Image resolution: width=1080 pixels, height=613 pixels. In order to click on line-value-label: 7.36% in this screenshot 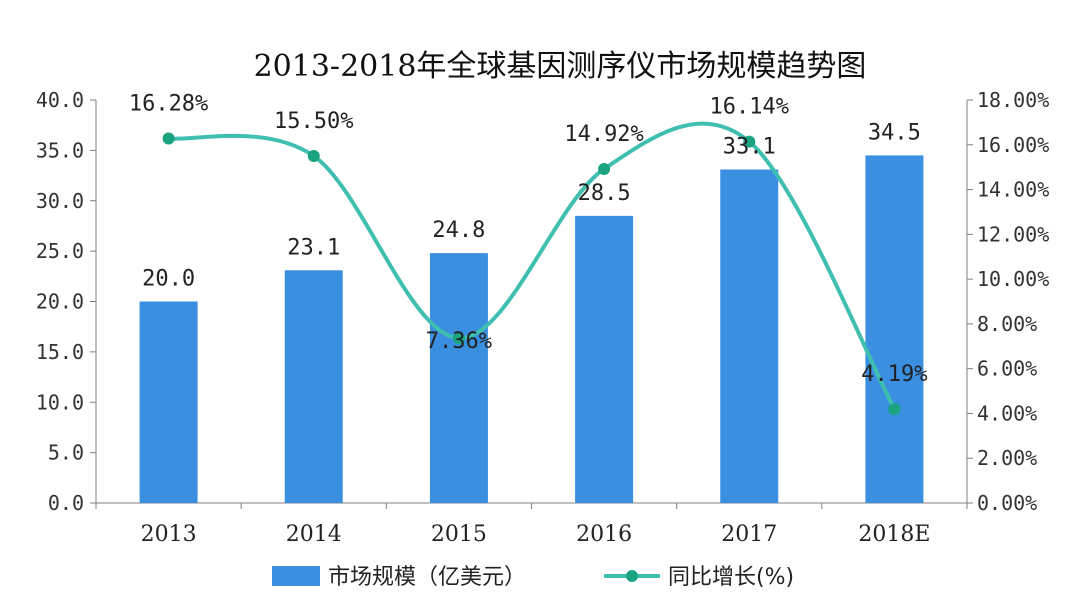, I will do `click(459, 341)`.